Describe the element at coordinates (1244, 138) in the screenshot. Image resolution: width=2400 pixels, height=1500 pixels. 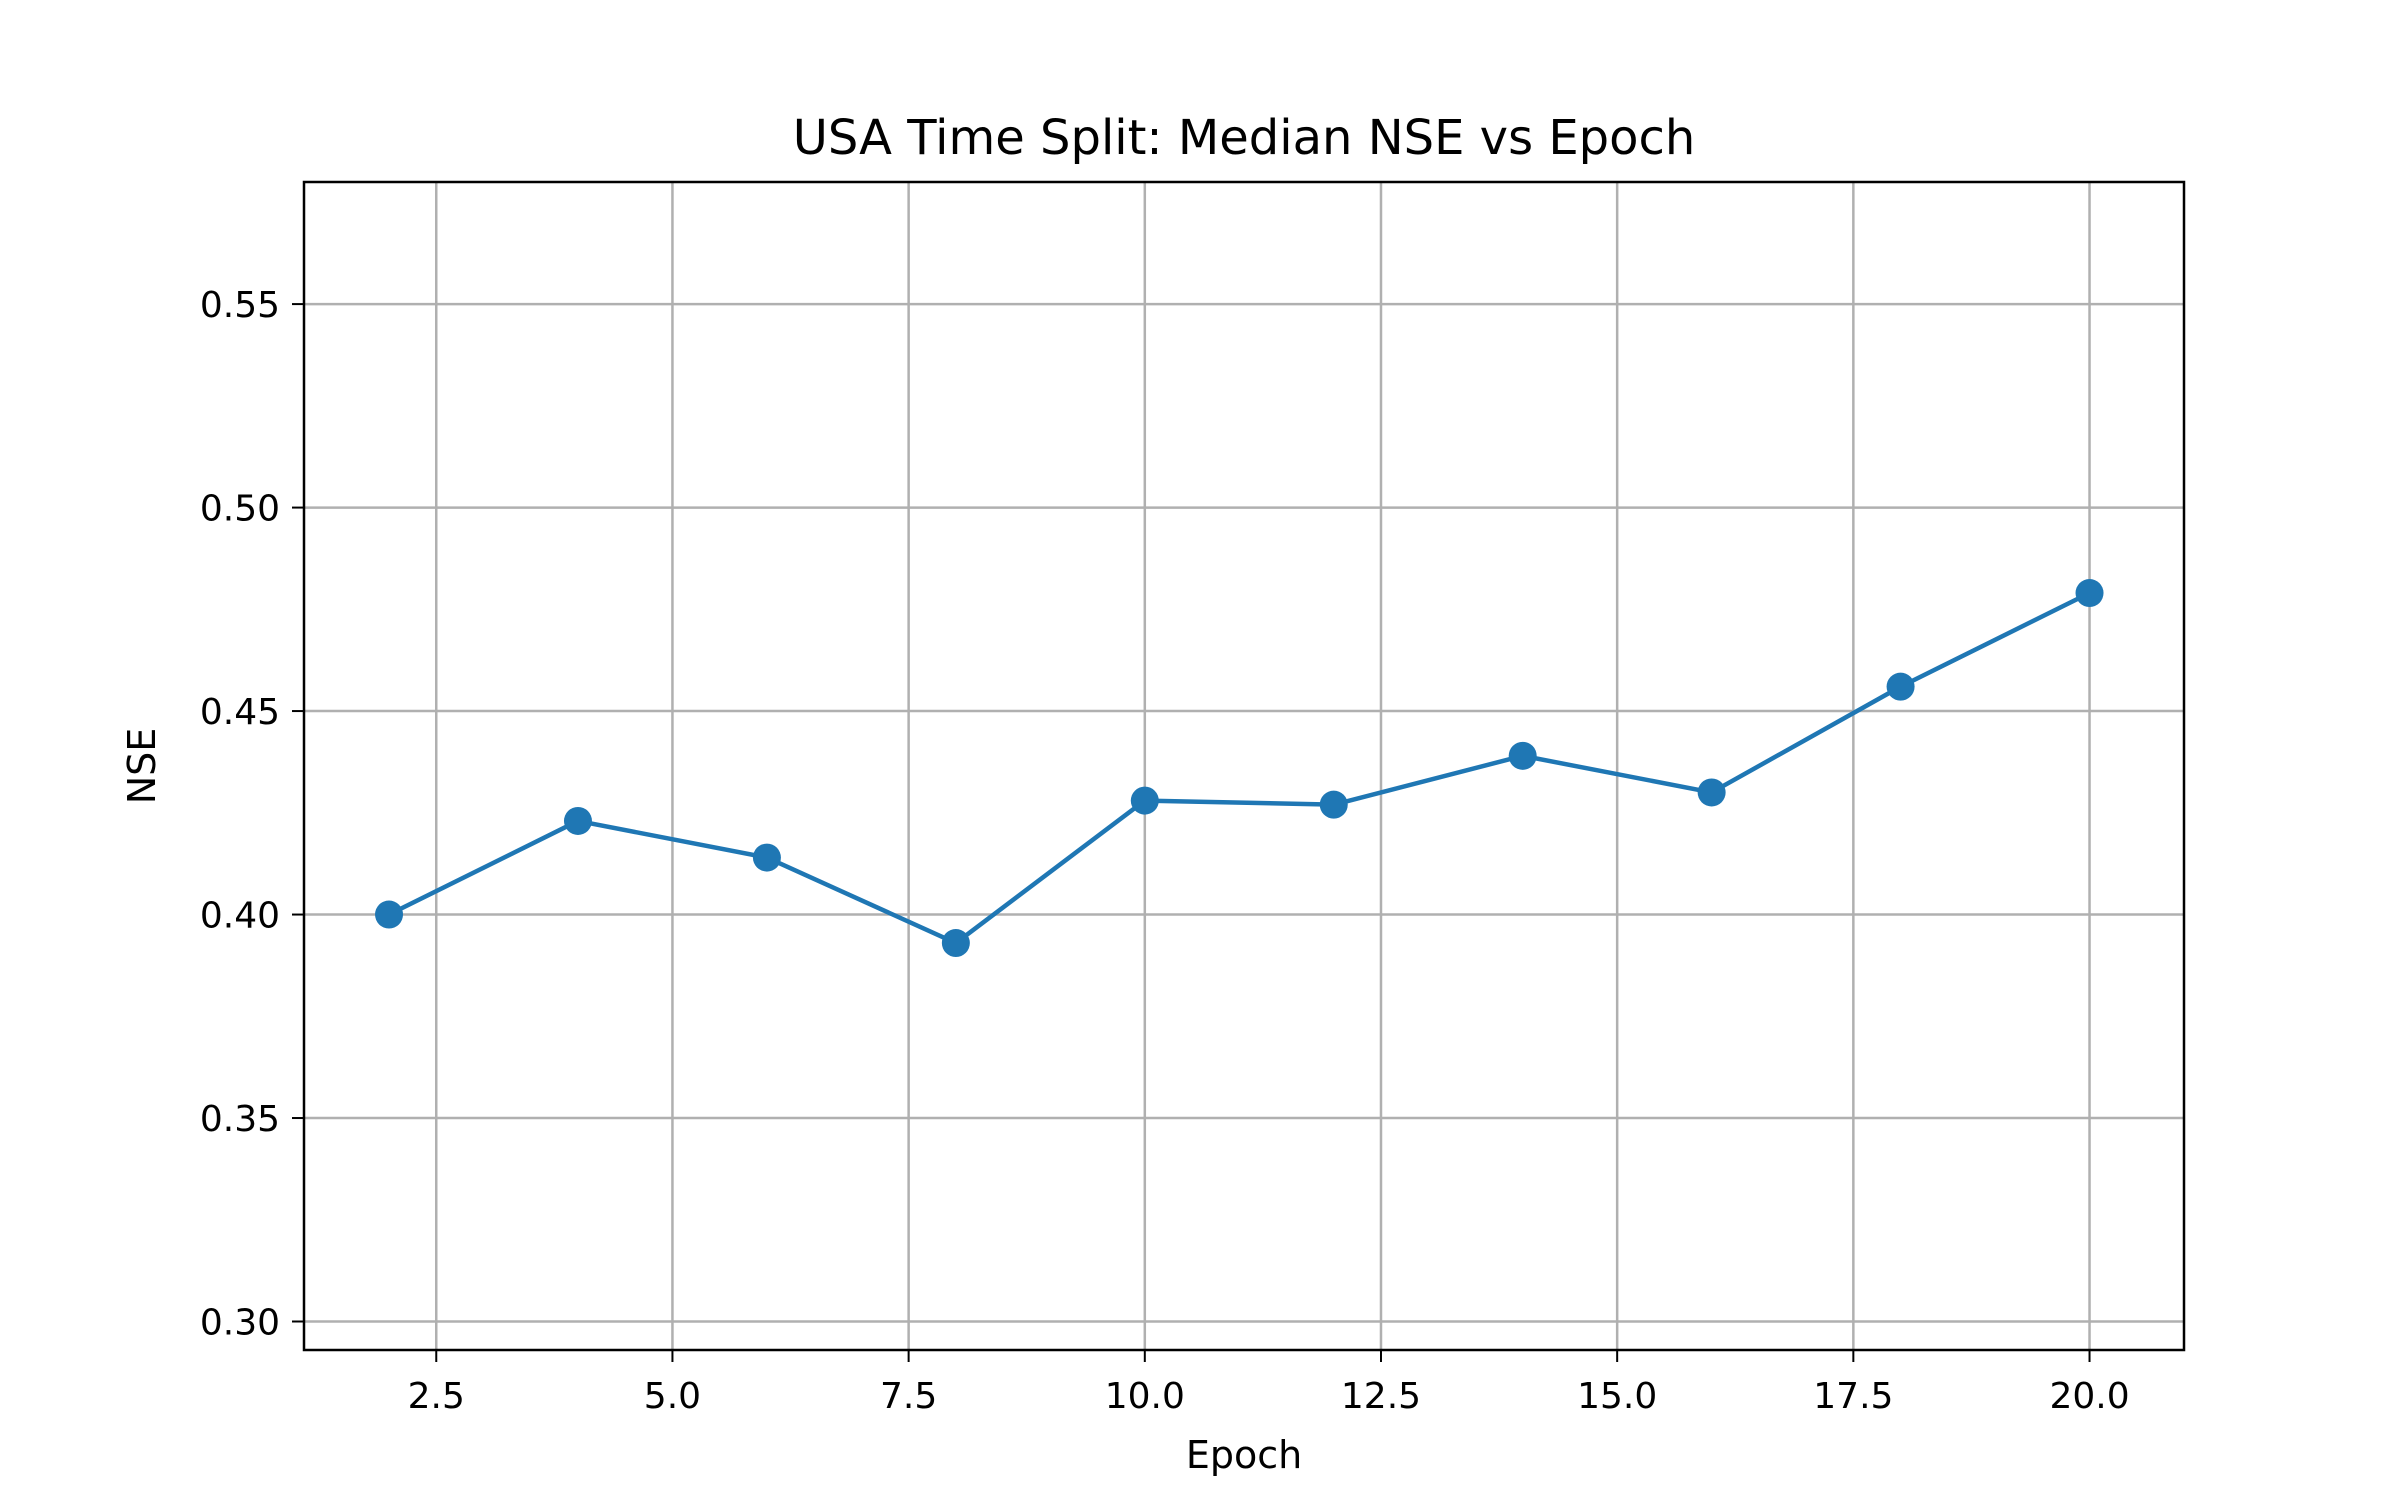
I see `chart-title: USA Time Split: Median NSE vs Epoch` at that location.